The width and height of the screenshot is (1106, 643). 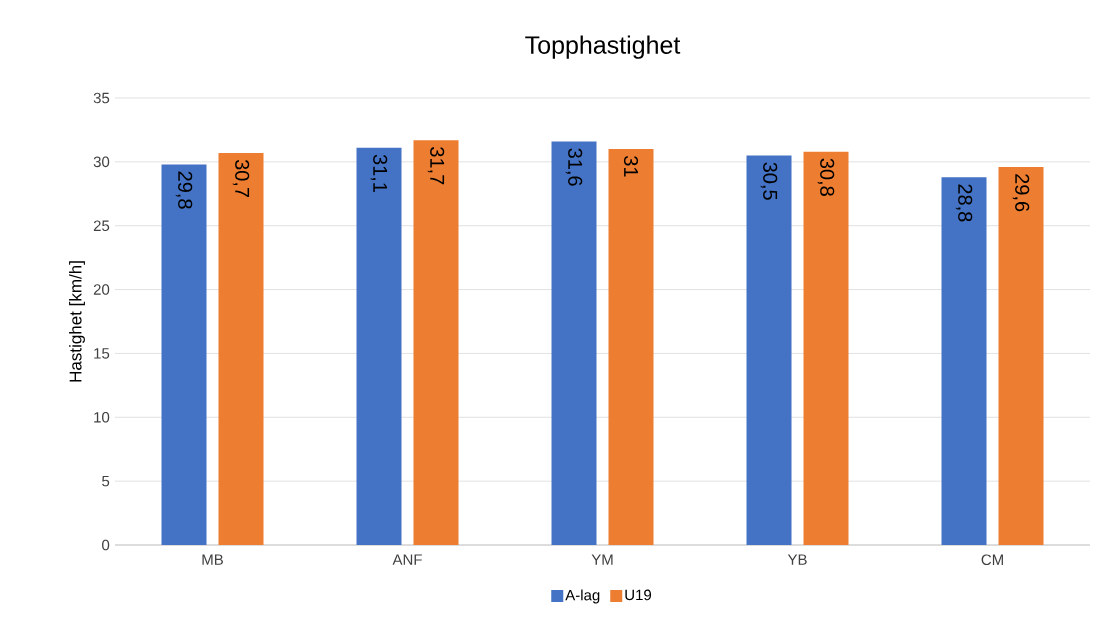 I want to click on data-label: 30,5, so click(x=769, y=181).